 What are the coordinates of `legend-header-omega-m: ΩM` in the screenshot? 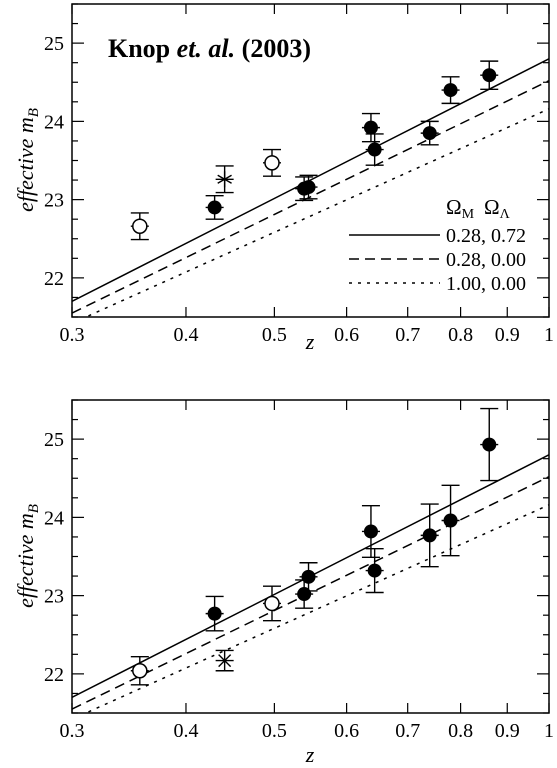 It's located at (460, 208).